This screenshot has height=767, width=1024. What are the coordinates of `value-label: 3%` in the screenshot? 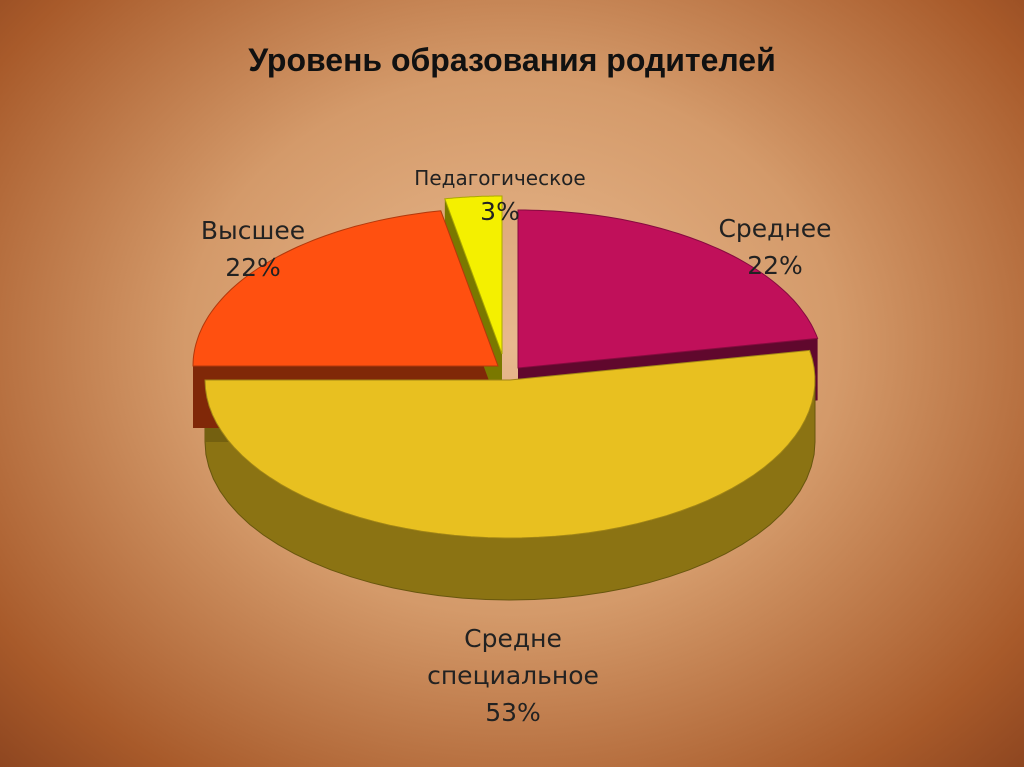 It's located at (500, 211).